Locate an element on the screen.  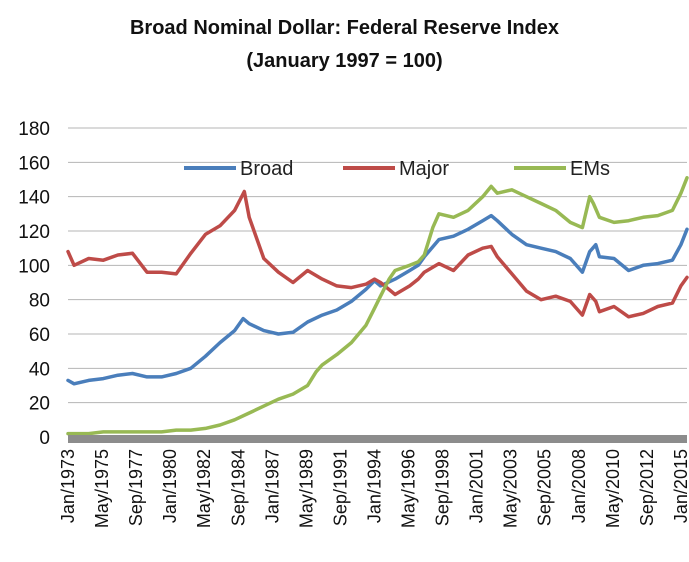
x-tick-label: Sep/1991 is located at coordinates (340, 487).